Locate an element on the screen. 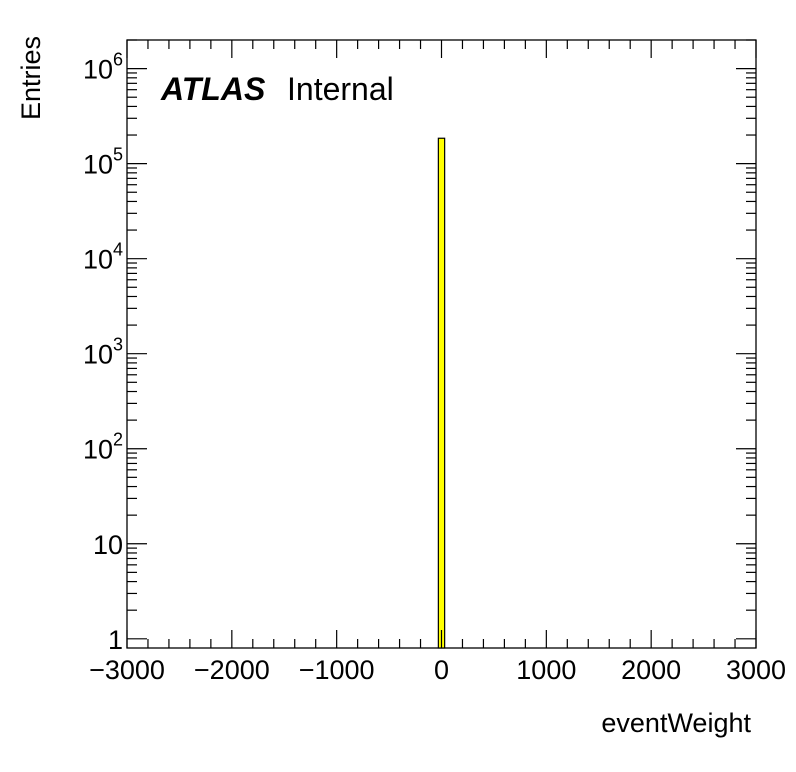 This screenshot has width=796, height=772. y-tick-label: 10² is located at coordinates (103, 447).